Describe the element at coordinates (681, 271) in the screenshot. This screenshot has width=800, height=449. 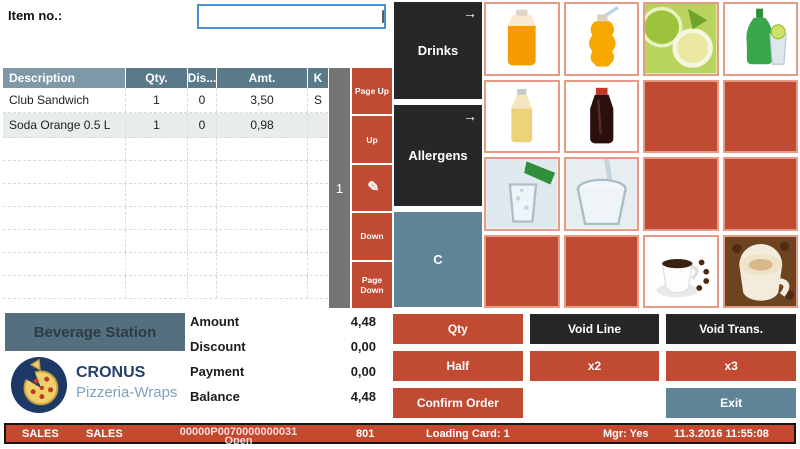
I see `product-tile-espresso-cup` at that location.